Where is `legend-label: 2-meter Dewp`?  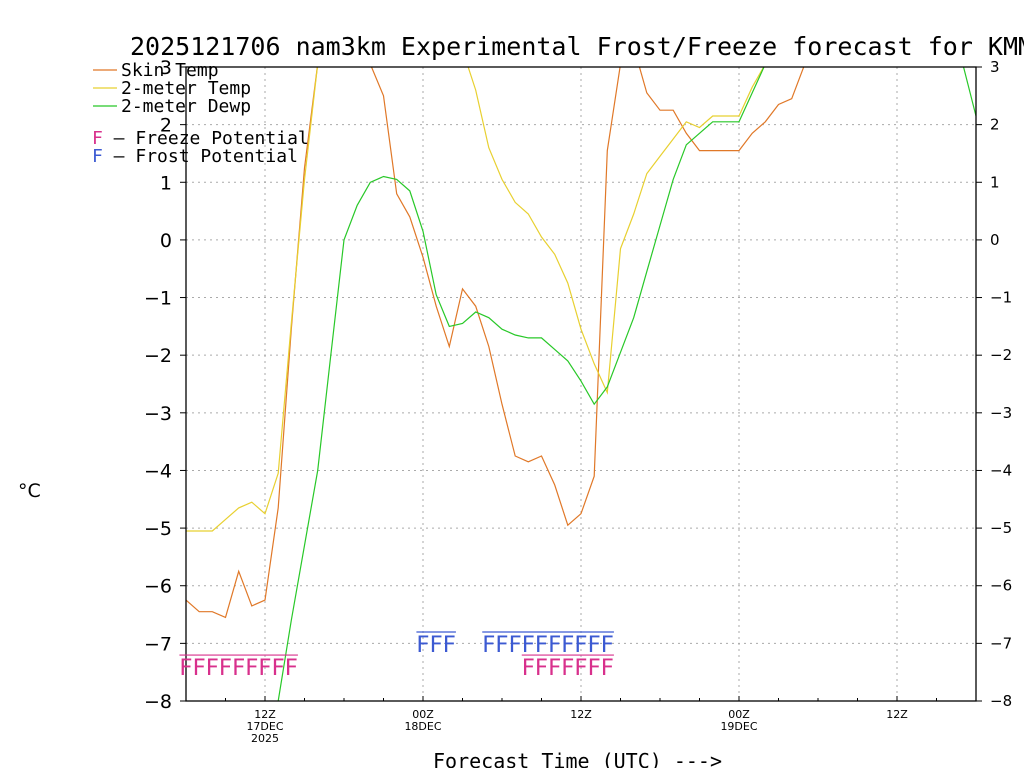 legend-label: 2-meter Dewp is located at coordinates (186, 106).